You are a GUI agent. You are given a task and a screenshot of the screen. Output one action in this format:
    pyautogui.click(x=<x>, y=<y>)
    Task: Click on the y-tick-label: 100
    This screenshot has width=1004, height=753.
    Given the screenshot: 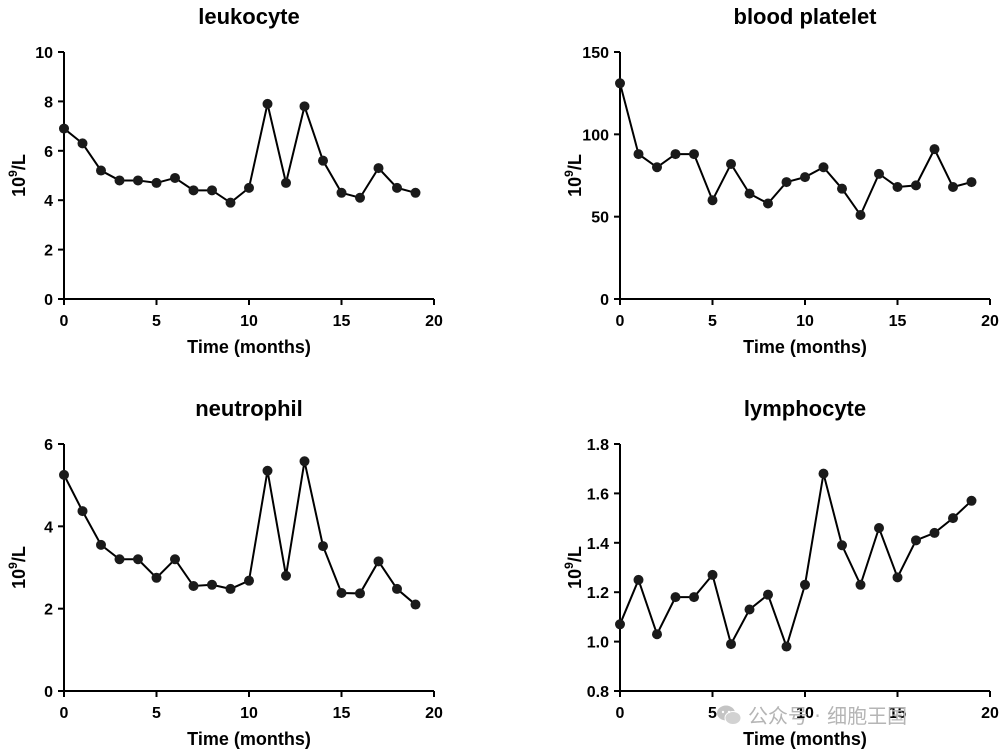 What is the action you would take?
    pyautogui.click(x=595, y=135)
    